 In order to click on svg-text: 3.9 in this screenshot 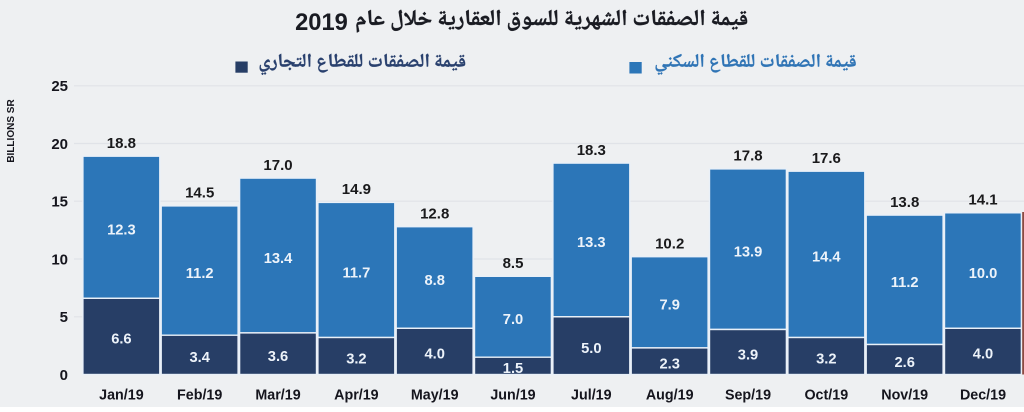, I will do `click(748, 355)`.